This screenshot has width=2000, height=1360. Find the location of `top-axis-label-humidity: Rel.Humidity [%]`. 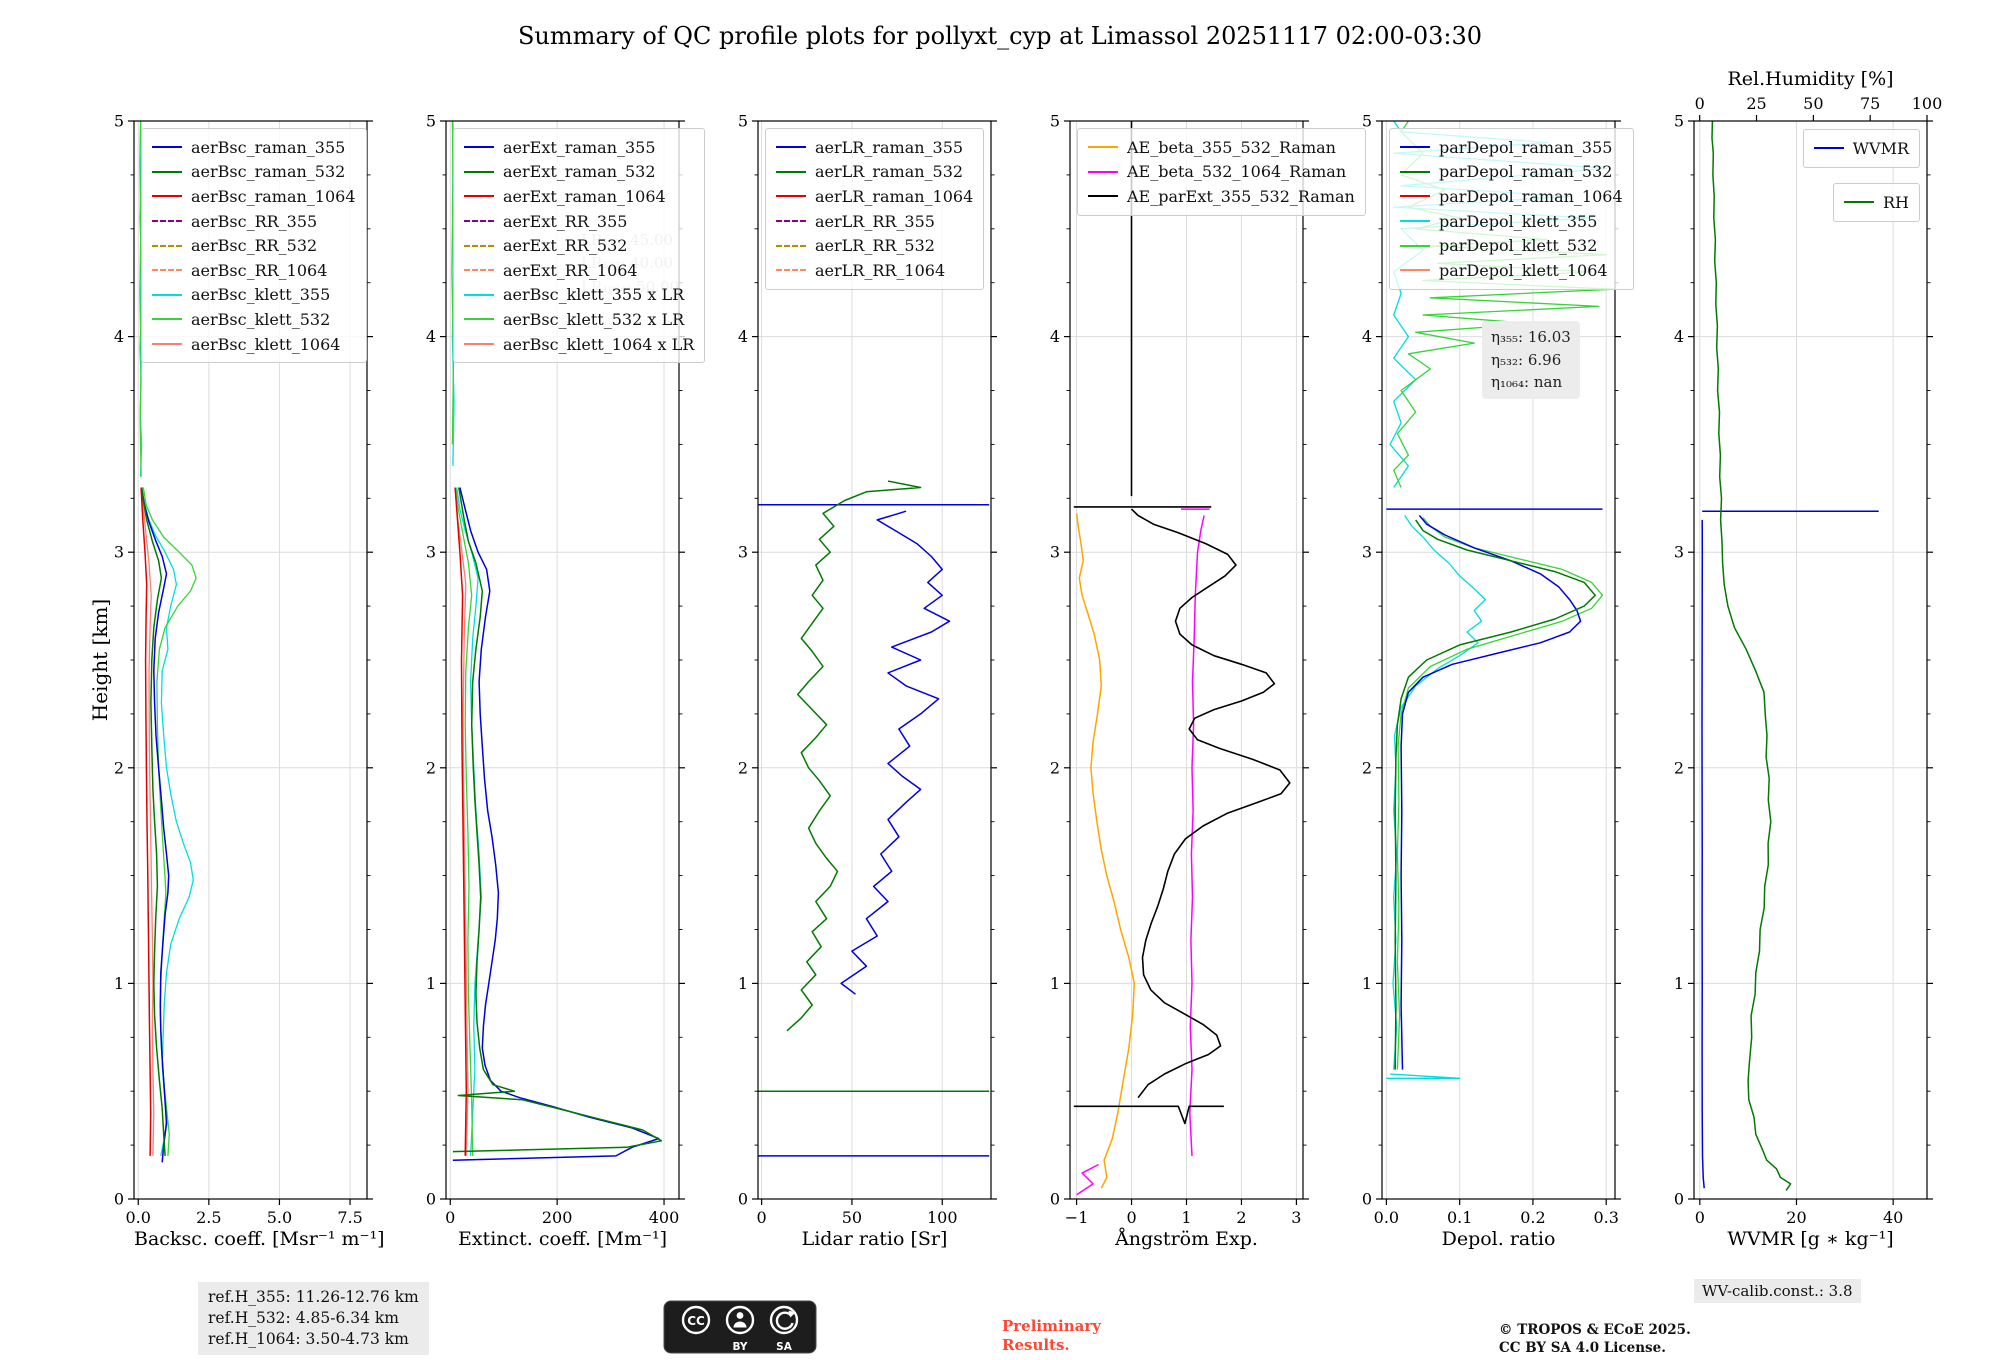

top-axis-label-humidity: Rel.Humidity [%] is located at coordinates (1810, 79).